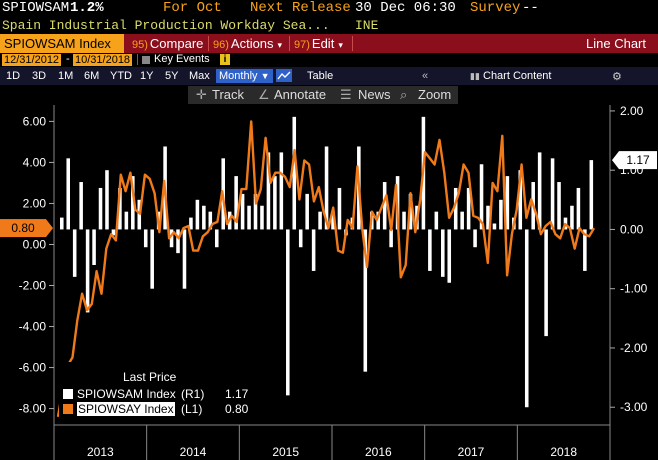  I want to click on left-last-value-box, so click(23, 228).